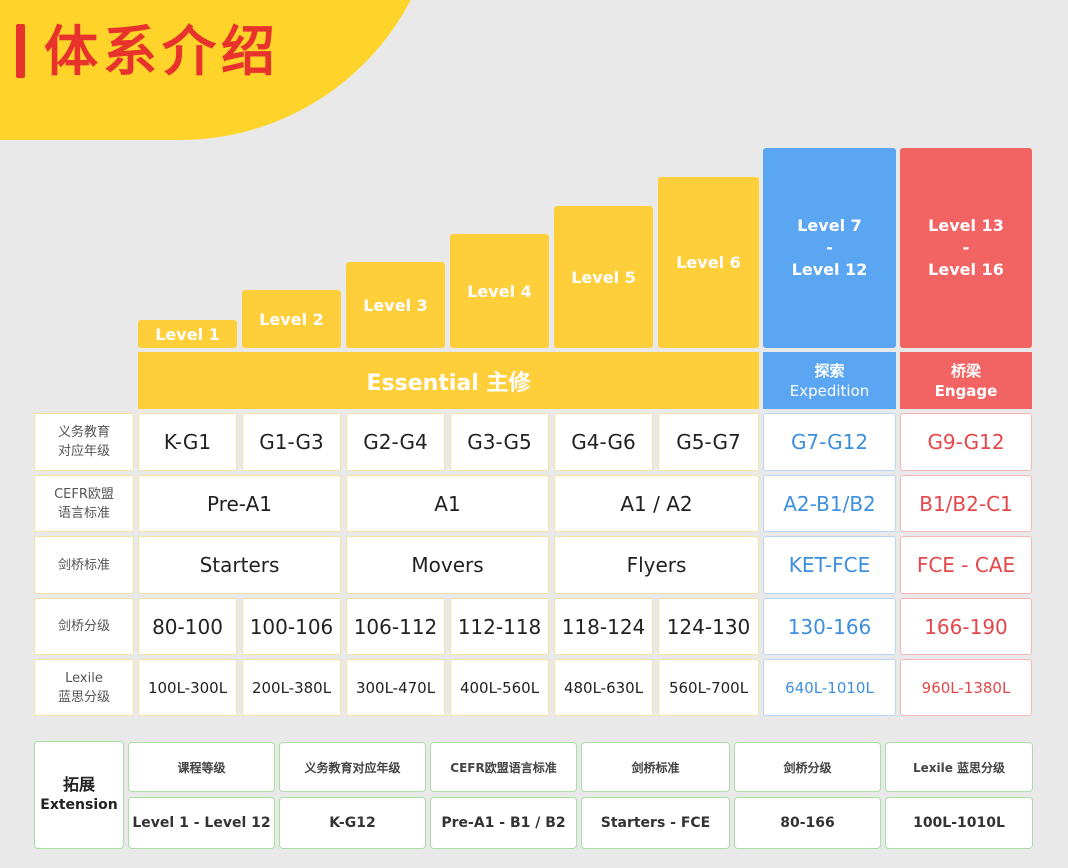  What do you see at coordinates (965, 370) in the screenshot?
I see `engage-cn: 桥梁` at bounding box center [965, 370].